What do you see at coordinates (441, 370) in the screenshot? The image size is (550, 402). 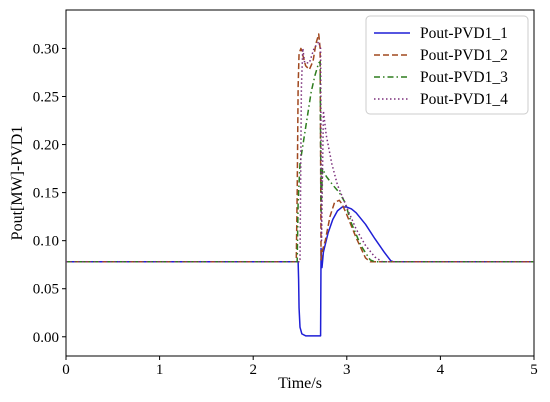 I see `x-tick-label: 4` at bounding box center [441, 370].